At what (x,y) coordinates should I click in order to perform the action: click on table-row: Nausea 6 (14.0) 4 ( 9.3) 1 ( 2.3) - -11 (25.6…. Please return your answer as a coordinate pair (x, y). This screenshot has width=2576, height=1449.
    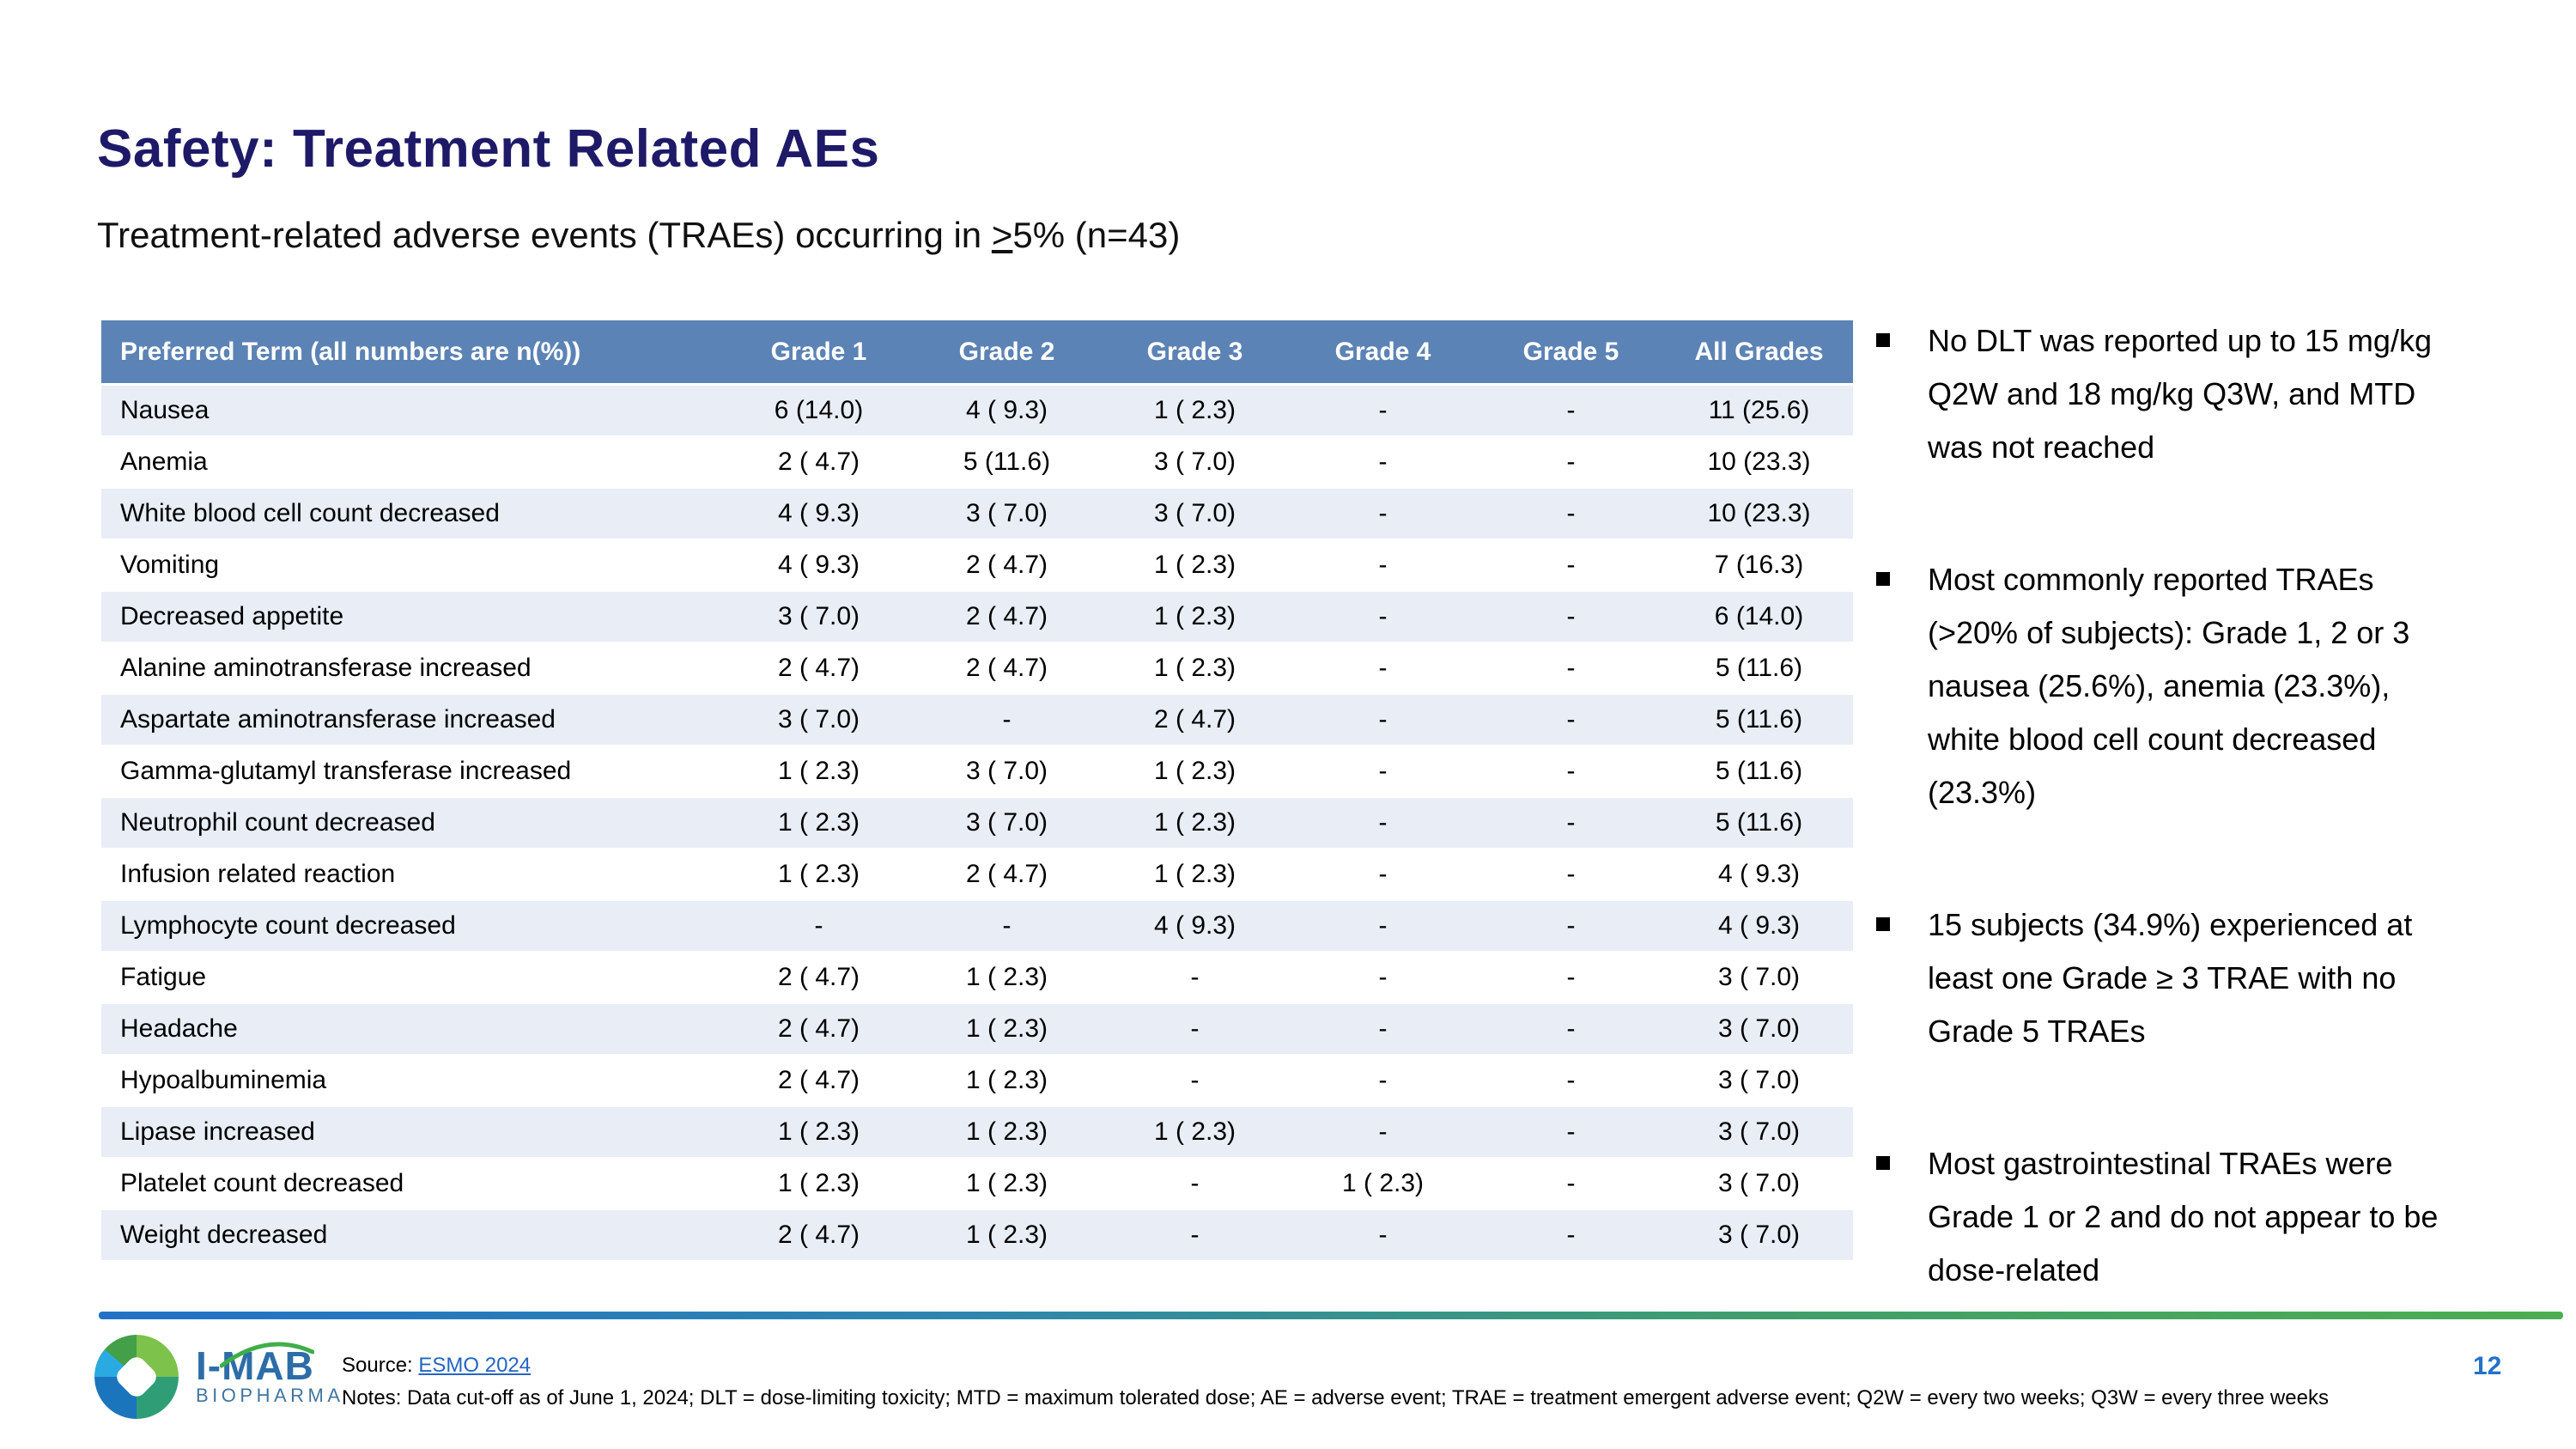
    Looking at the image, I should click on (977, 410).